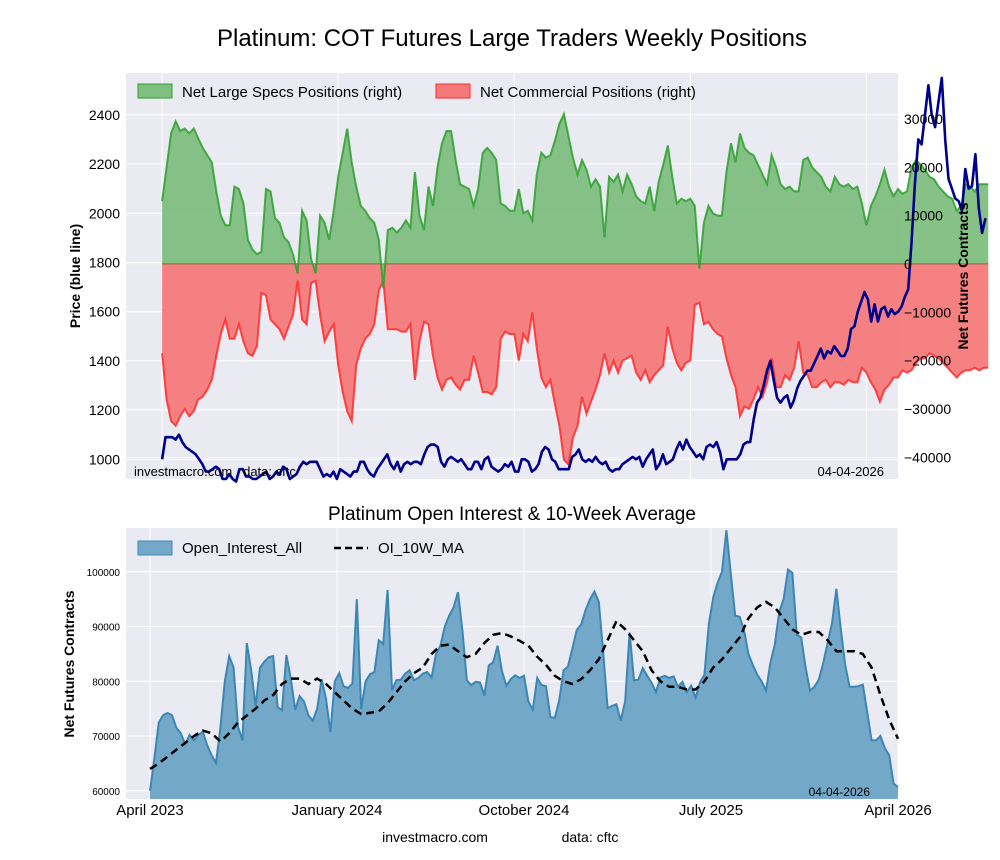 Image resolution: width=1000 pixels, height=860 pixels. Describe the element at coordinates (104, 287) in the screenshot. I see `left-axis-ticks: 1000 1200 1400 1600 1800 2000 2200 2400` at that location.